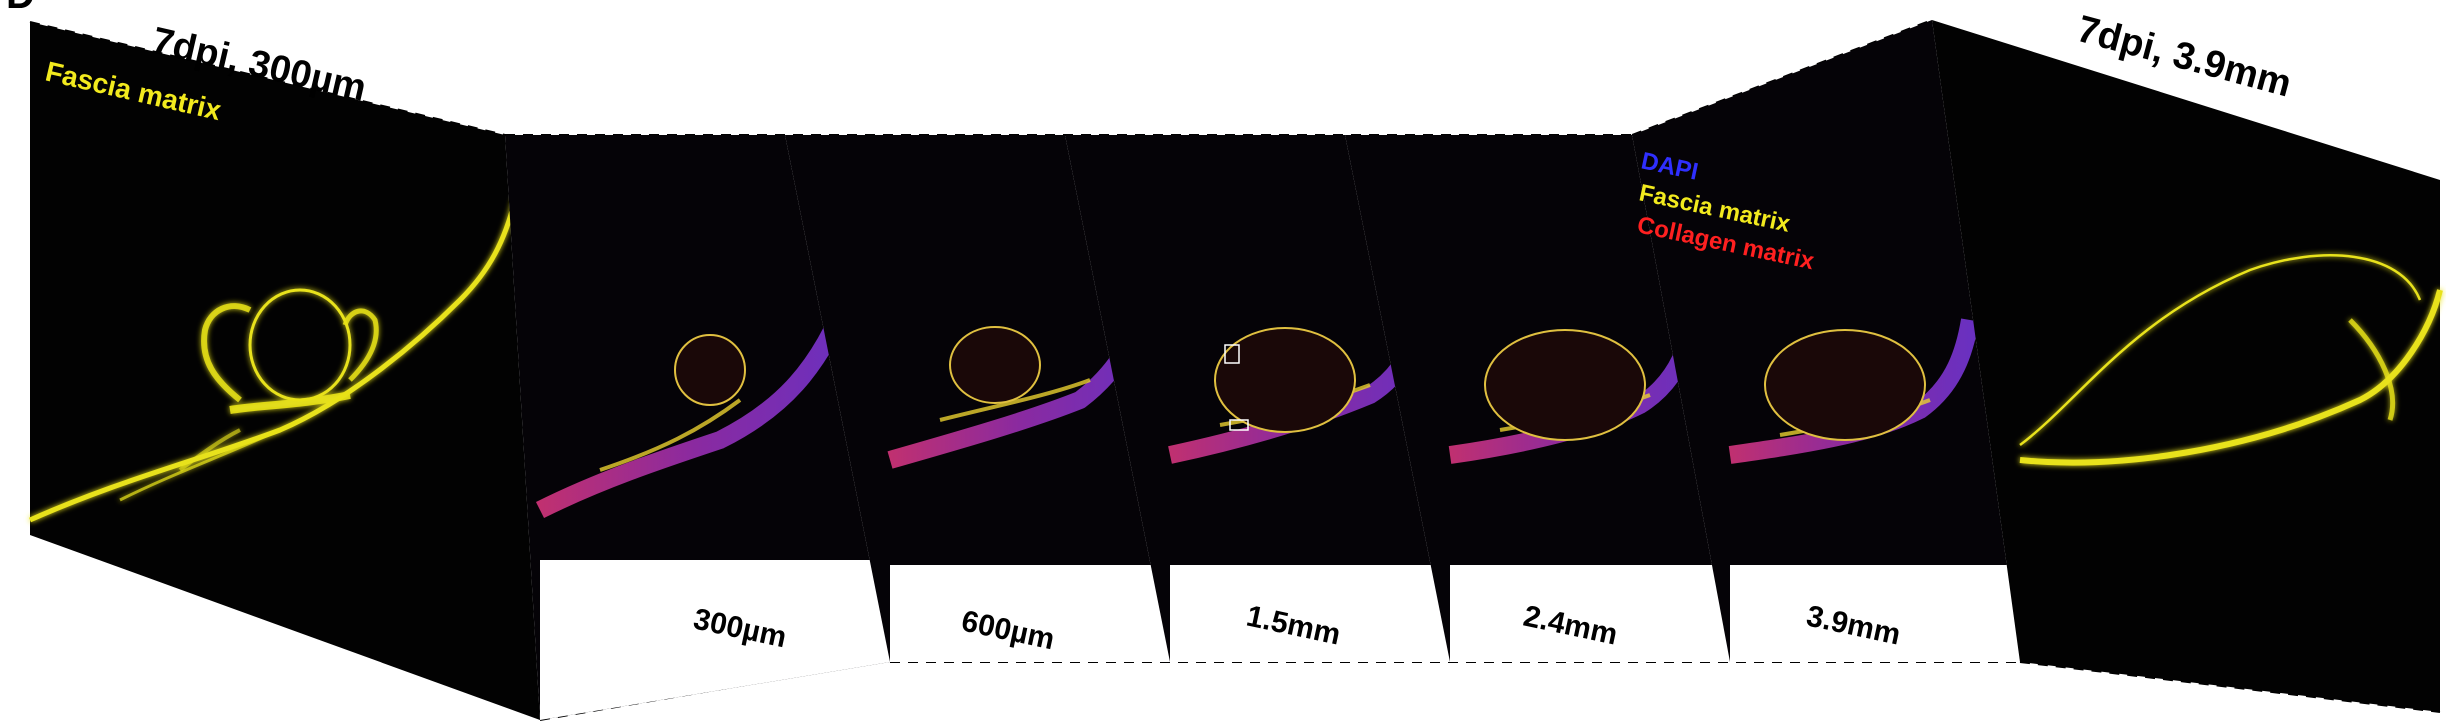 Image resolution: width=2446 pixels, height=727 pixels. Describe the element at coordinates (273, 361) in the screenshot. I see `left-tissue-yellow` at that location.